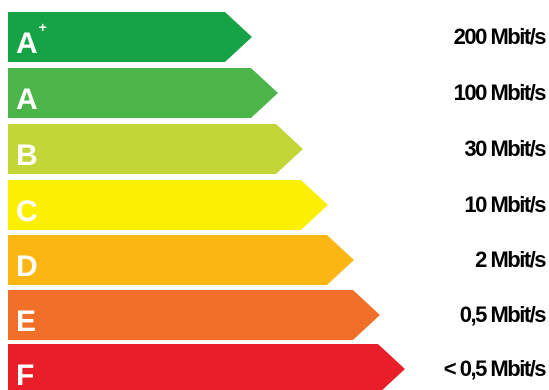 Image resolution: width=549 pixels, height=390 pixels. I want to click on tier-letter: E, so click(26, 321).